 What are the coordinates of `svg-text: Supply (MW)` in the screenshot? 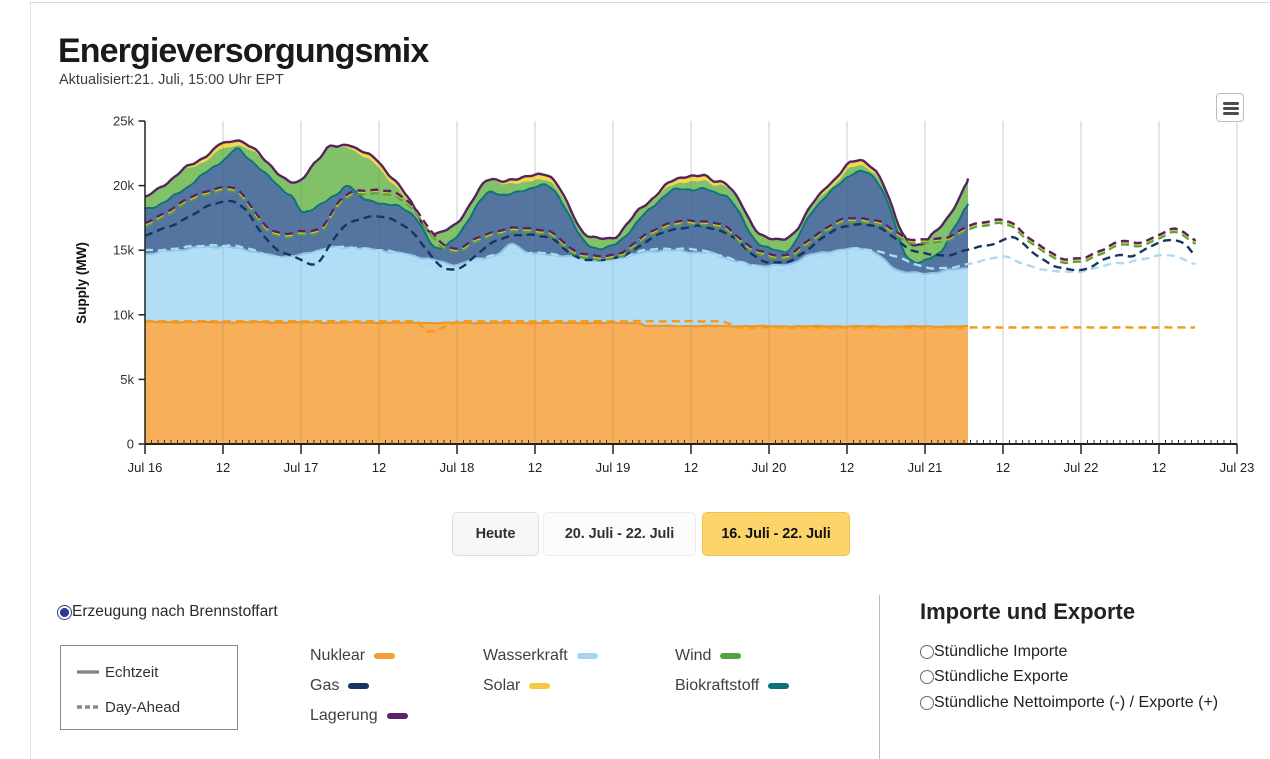 It's located at (81, 283).